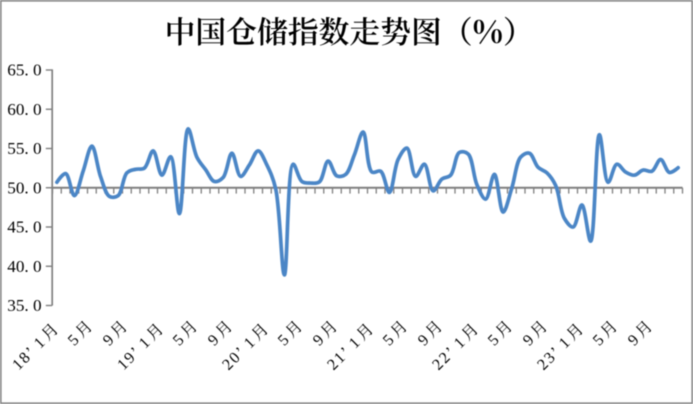 Image resolution: width=693 pixels, height=409 pixels. What do you see at coordinates (24, 187) in the screenshot?
I see `svg-text: 50. 0` at bounding box center [24, 187].